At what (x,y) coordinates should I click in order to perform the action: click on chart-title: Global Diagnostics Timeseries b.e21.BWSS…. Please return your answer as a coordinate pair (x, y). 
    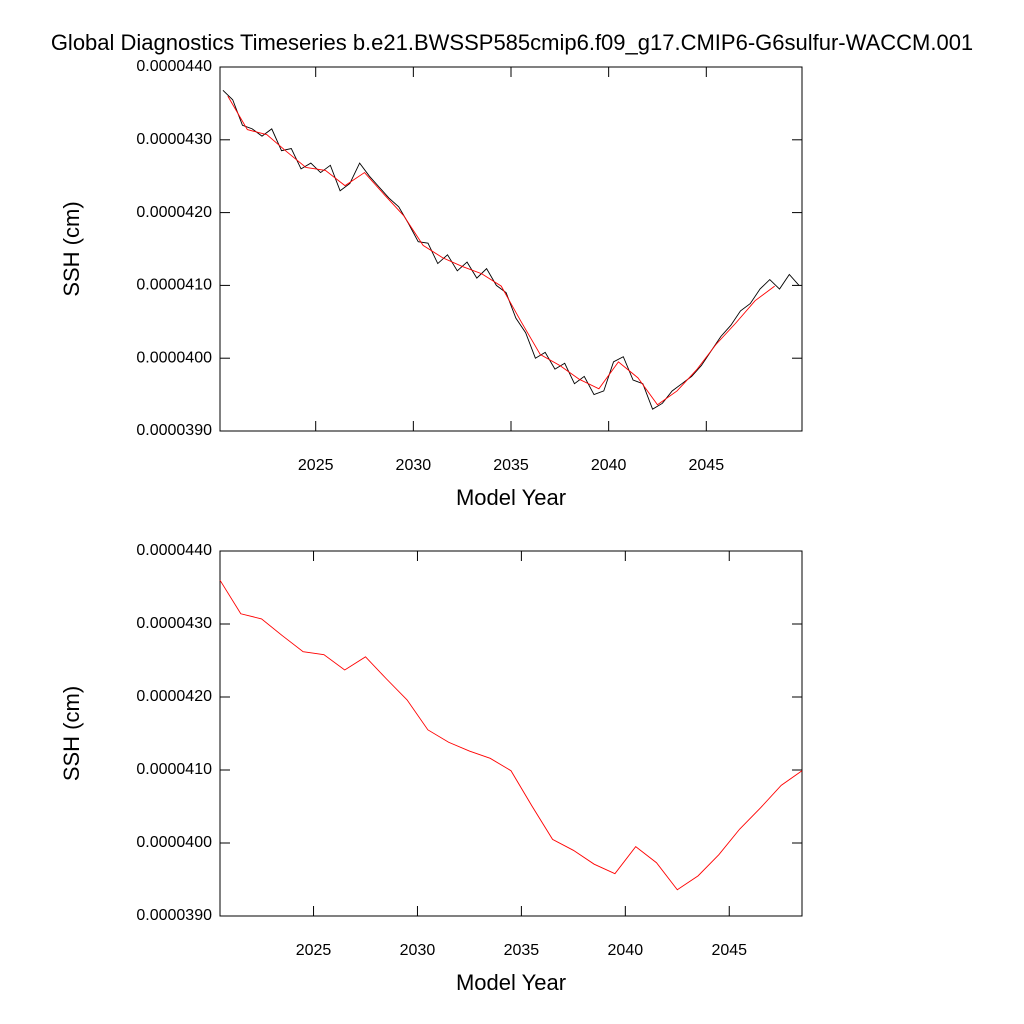
    Looking at the image, I should click on (512, 42).